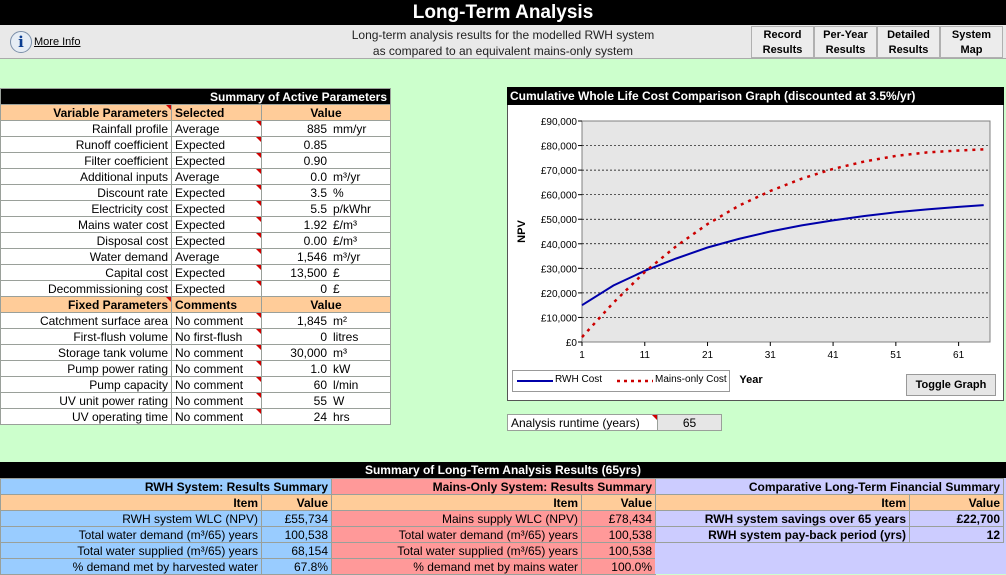 Image resolution: width=1006 pixels, height=575 pixels. Describe the element at coordinates (845, 35) in the screenshot. I see `nav-label: Per-Year` at that location.